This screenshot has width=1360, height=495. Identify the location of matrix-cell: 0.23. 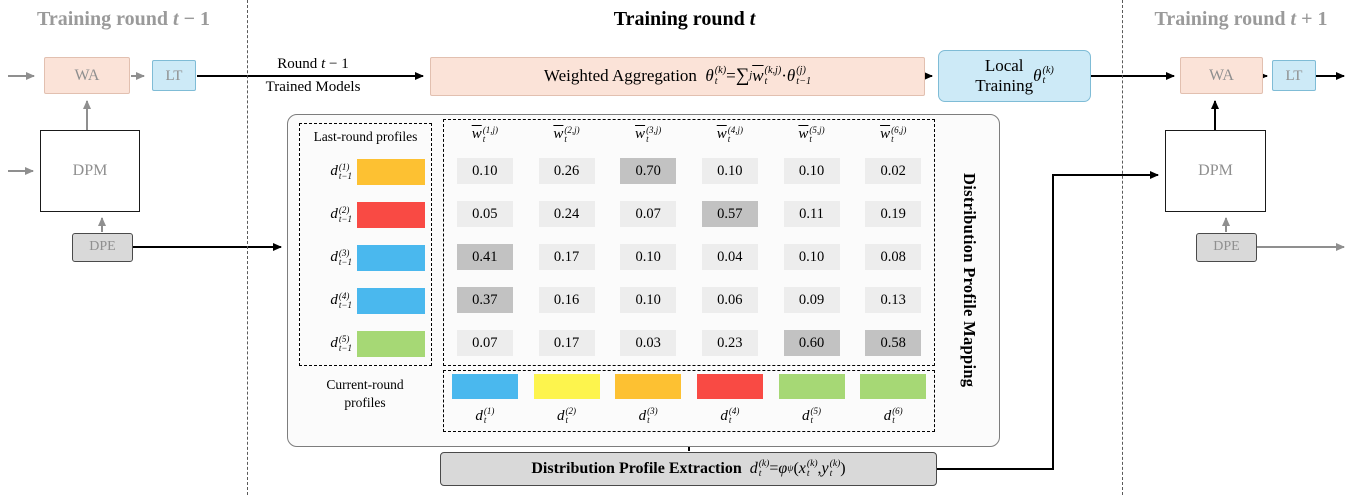
(729, 342).